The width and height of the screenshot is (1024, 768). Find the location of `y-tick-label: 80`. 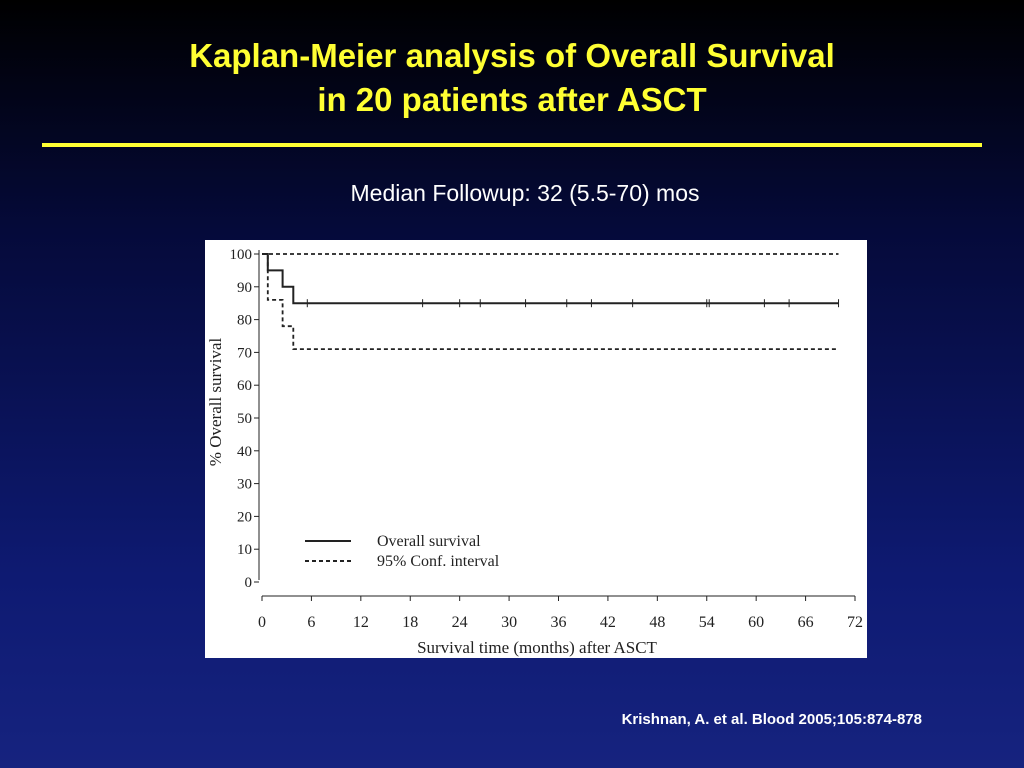

y-tick-label: 80 is located at coordinates (244, 321).